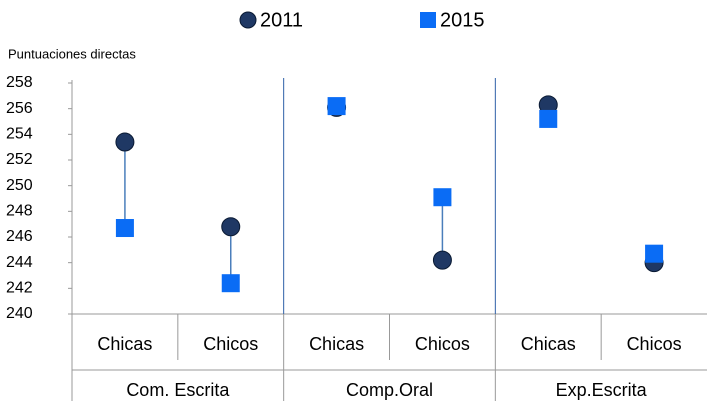 The height and width of the screenshot is (401, 709). Describe the element at coordinates (19, 211) in the screenshot. I see `y-tick-label: 248` at that location.